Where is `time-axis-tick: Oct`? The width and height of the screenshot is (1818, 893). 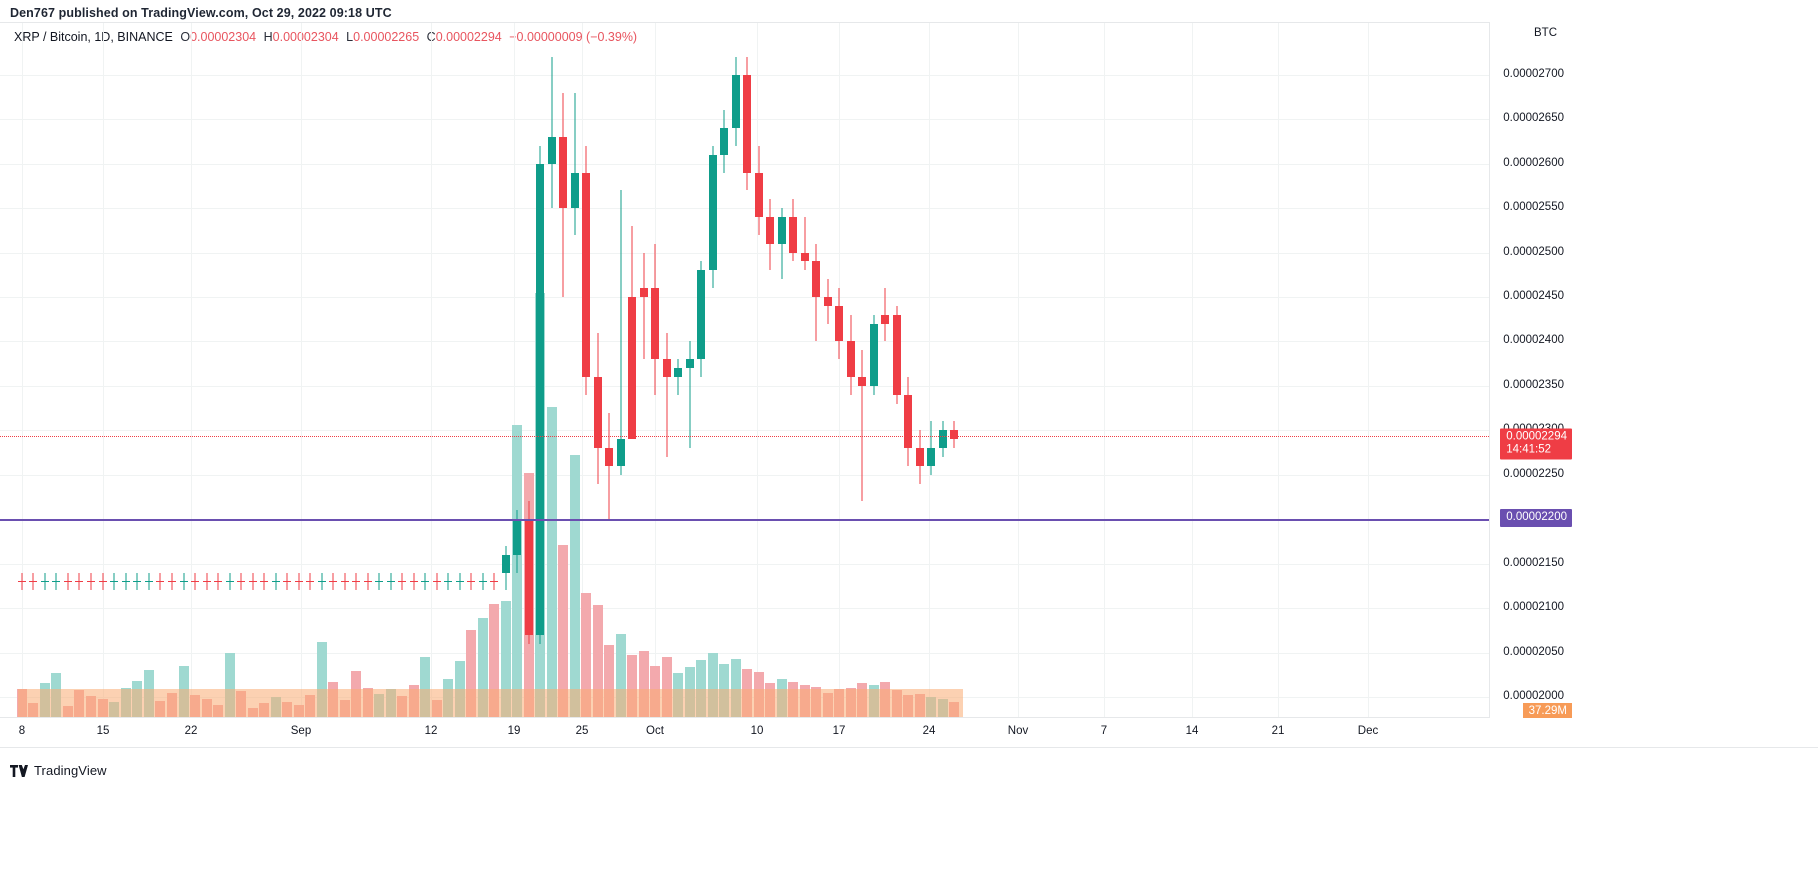 time-axis-tick: Oct is located at coordinates (655, 731).